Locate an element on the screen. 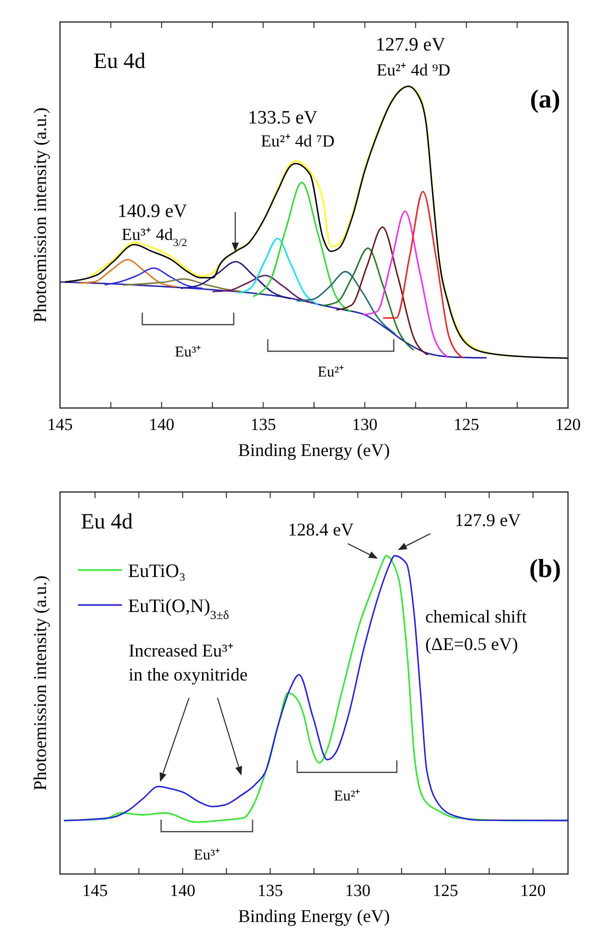 Image resolution: width=594 pixels, height=936 pixels. legend-label: EuTiO₃ is located at coordinates (157, 571).